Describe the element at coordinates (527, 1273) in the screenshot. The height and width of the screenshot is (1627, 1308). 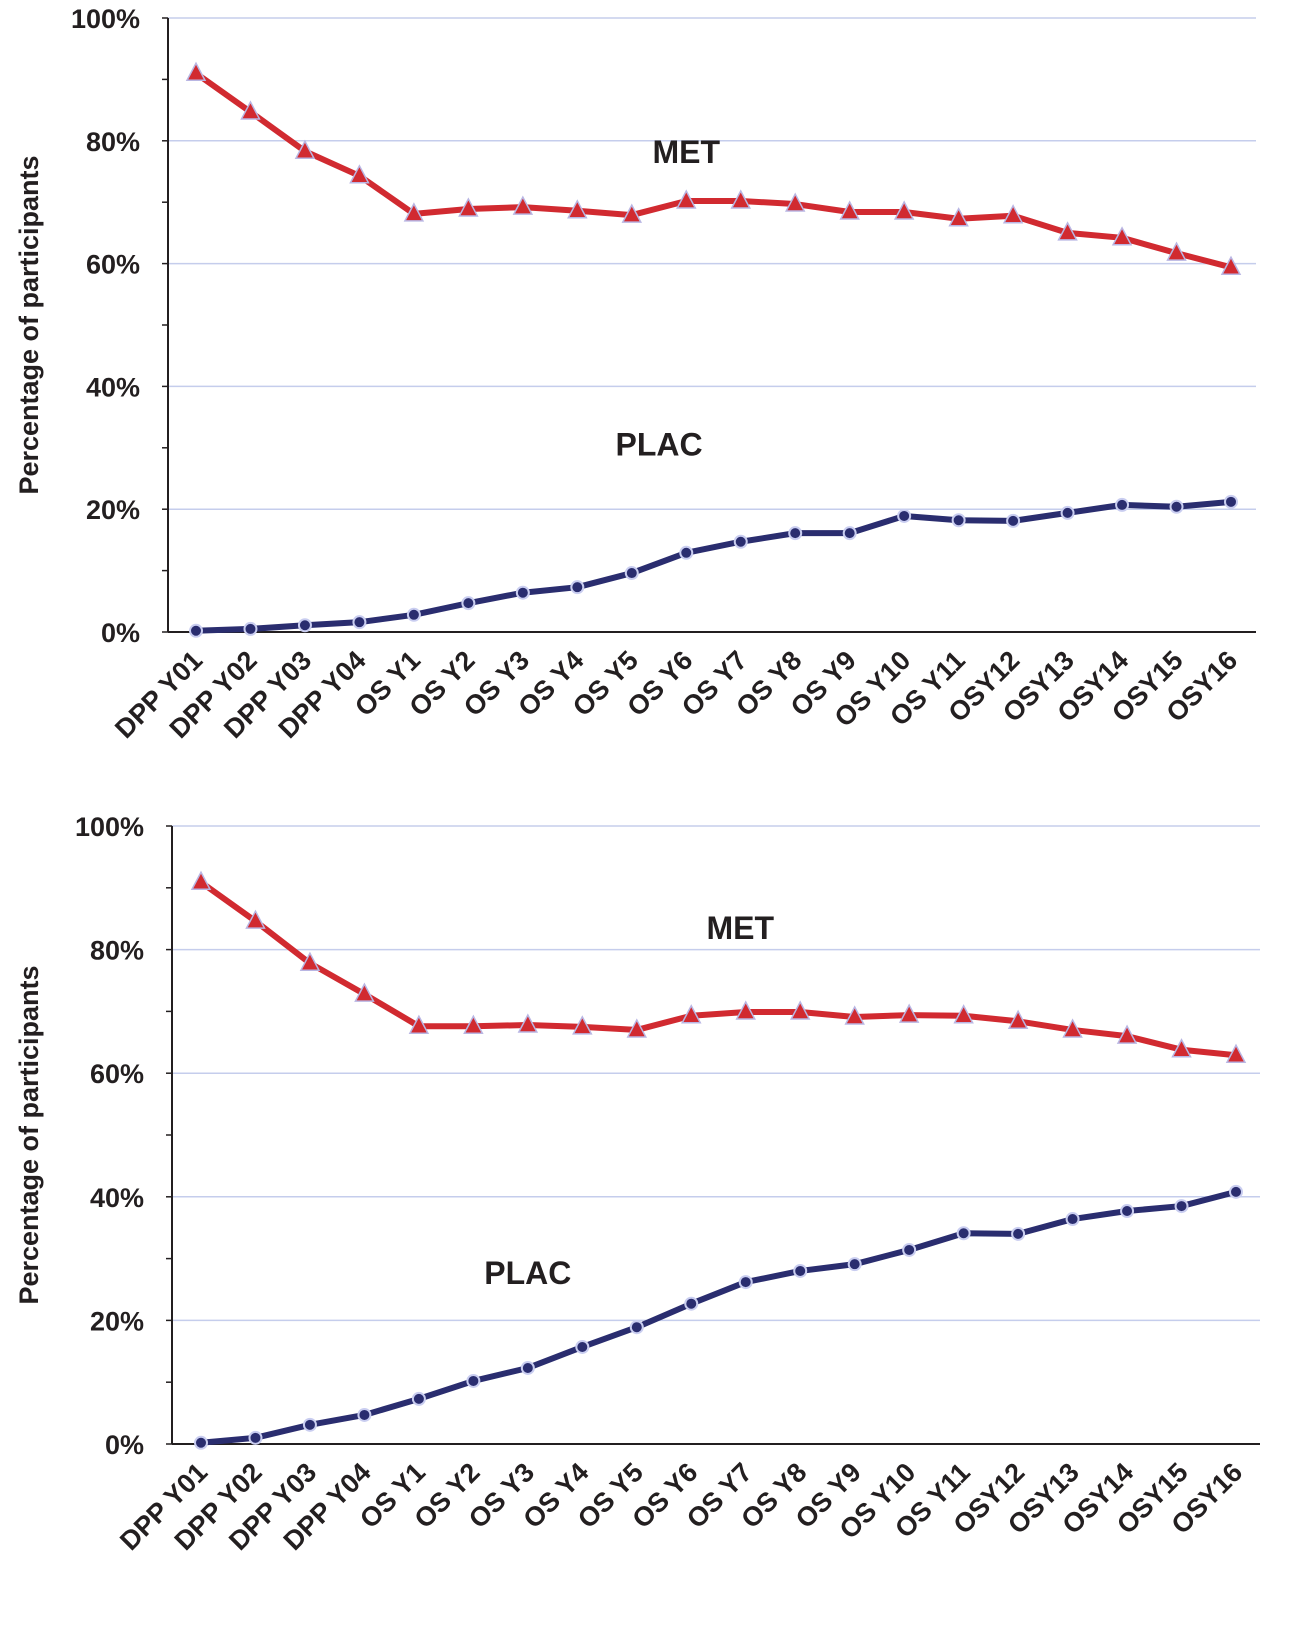
I see `series-label-plac: PLAC` at that location.